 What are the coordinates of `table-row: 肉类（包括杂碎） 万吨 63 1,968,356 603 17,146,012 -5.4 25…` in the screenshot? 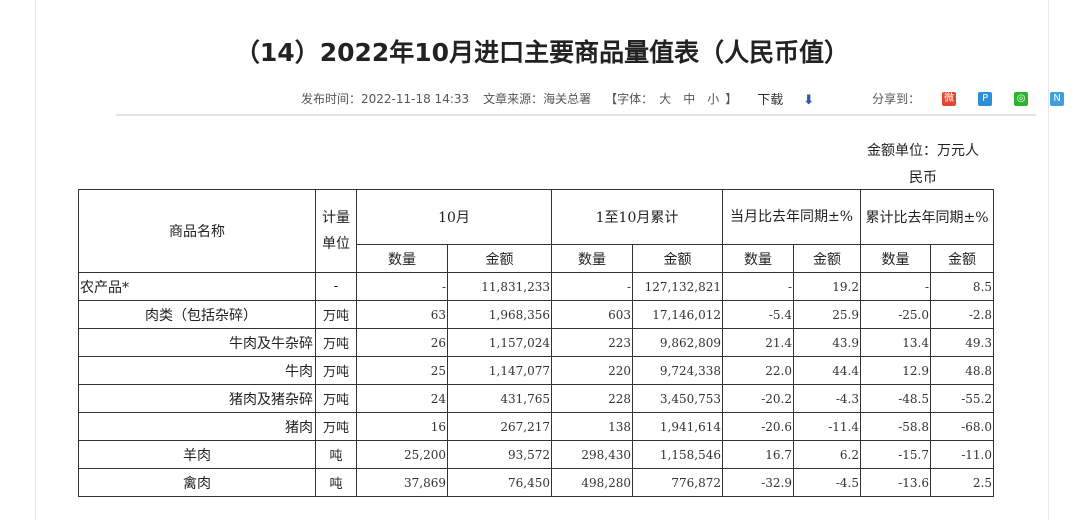 It's located at (536, 314).